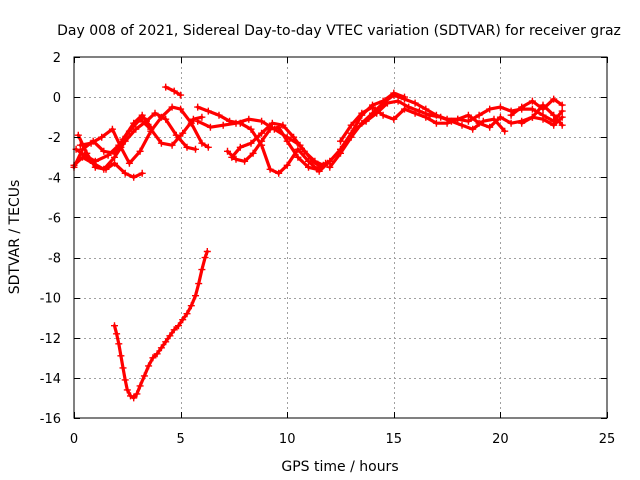 The height and width of the screenshot is (480, 640). Describe the element at coordinates (50, 299) in the screenshot. I see `y-tick-label: -10` at that location.